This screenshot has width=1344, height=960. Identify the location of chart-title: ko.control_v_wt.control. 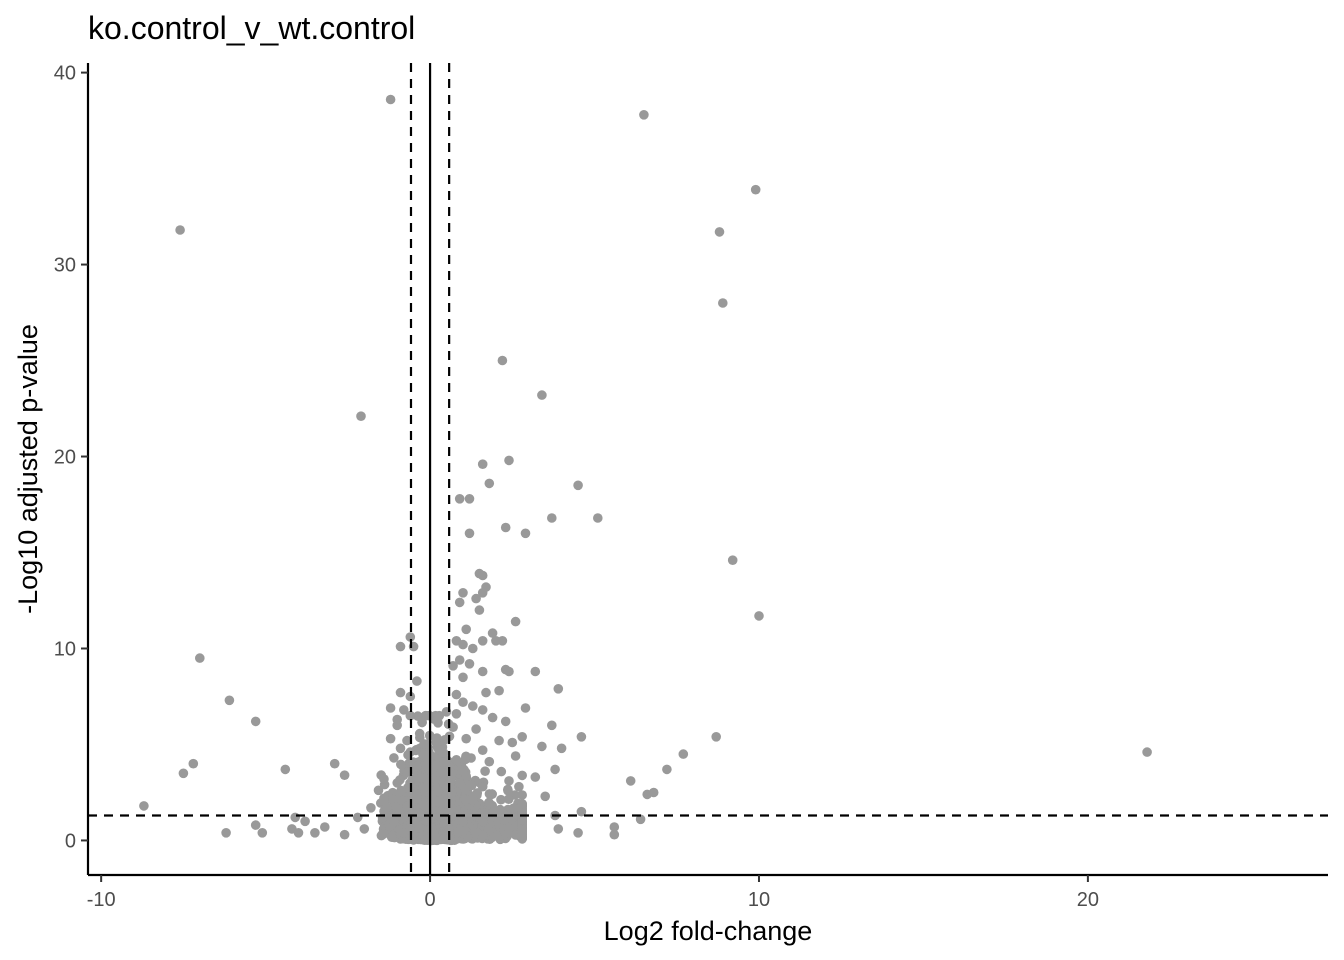
(251, 28).